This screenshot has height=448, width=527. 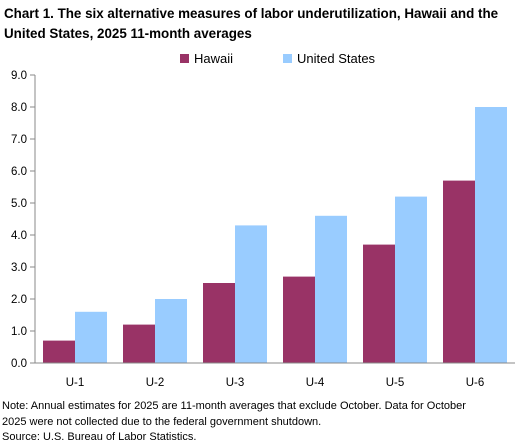 What do you see at coordinates (19, 332) in the screenshot?
I see `y-tick-label: 1.0` at bounding box center [19, 332].